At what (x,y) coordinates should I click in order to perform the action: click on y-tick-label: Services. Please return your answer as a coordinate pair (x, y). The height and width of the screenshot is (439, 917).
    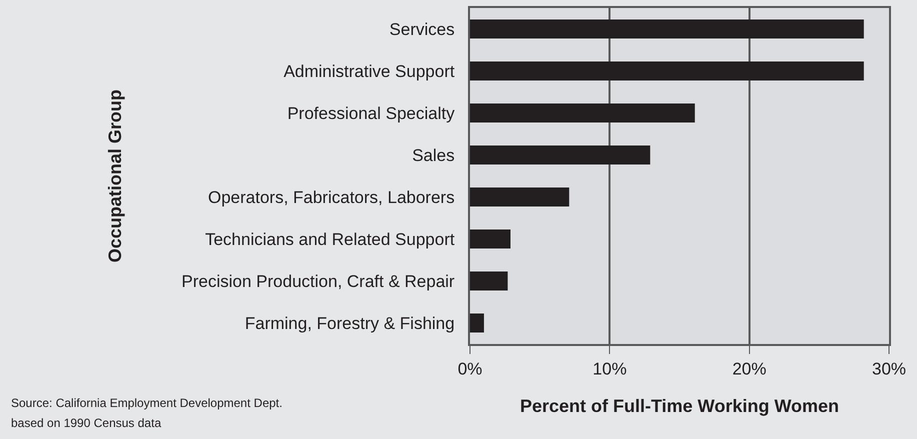
    Looking at the image, I should click on (422, 29).